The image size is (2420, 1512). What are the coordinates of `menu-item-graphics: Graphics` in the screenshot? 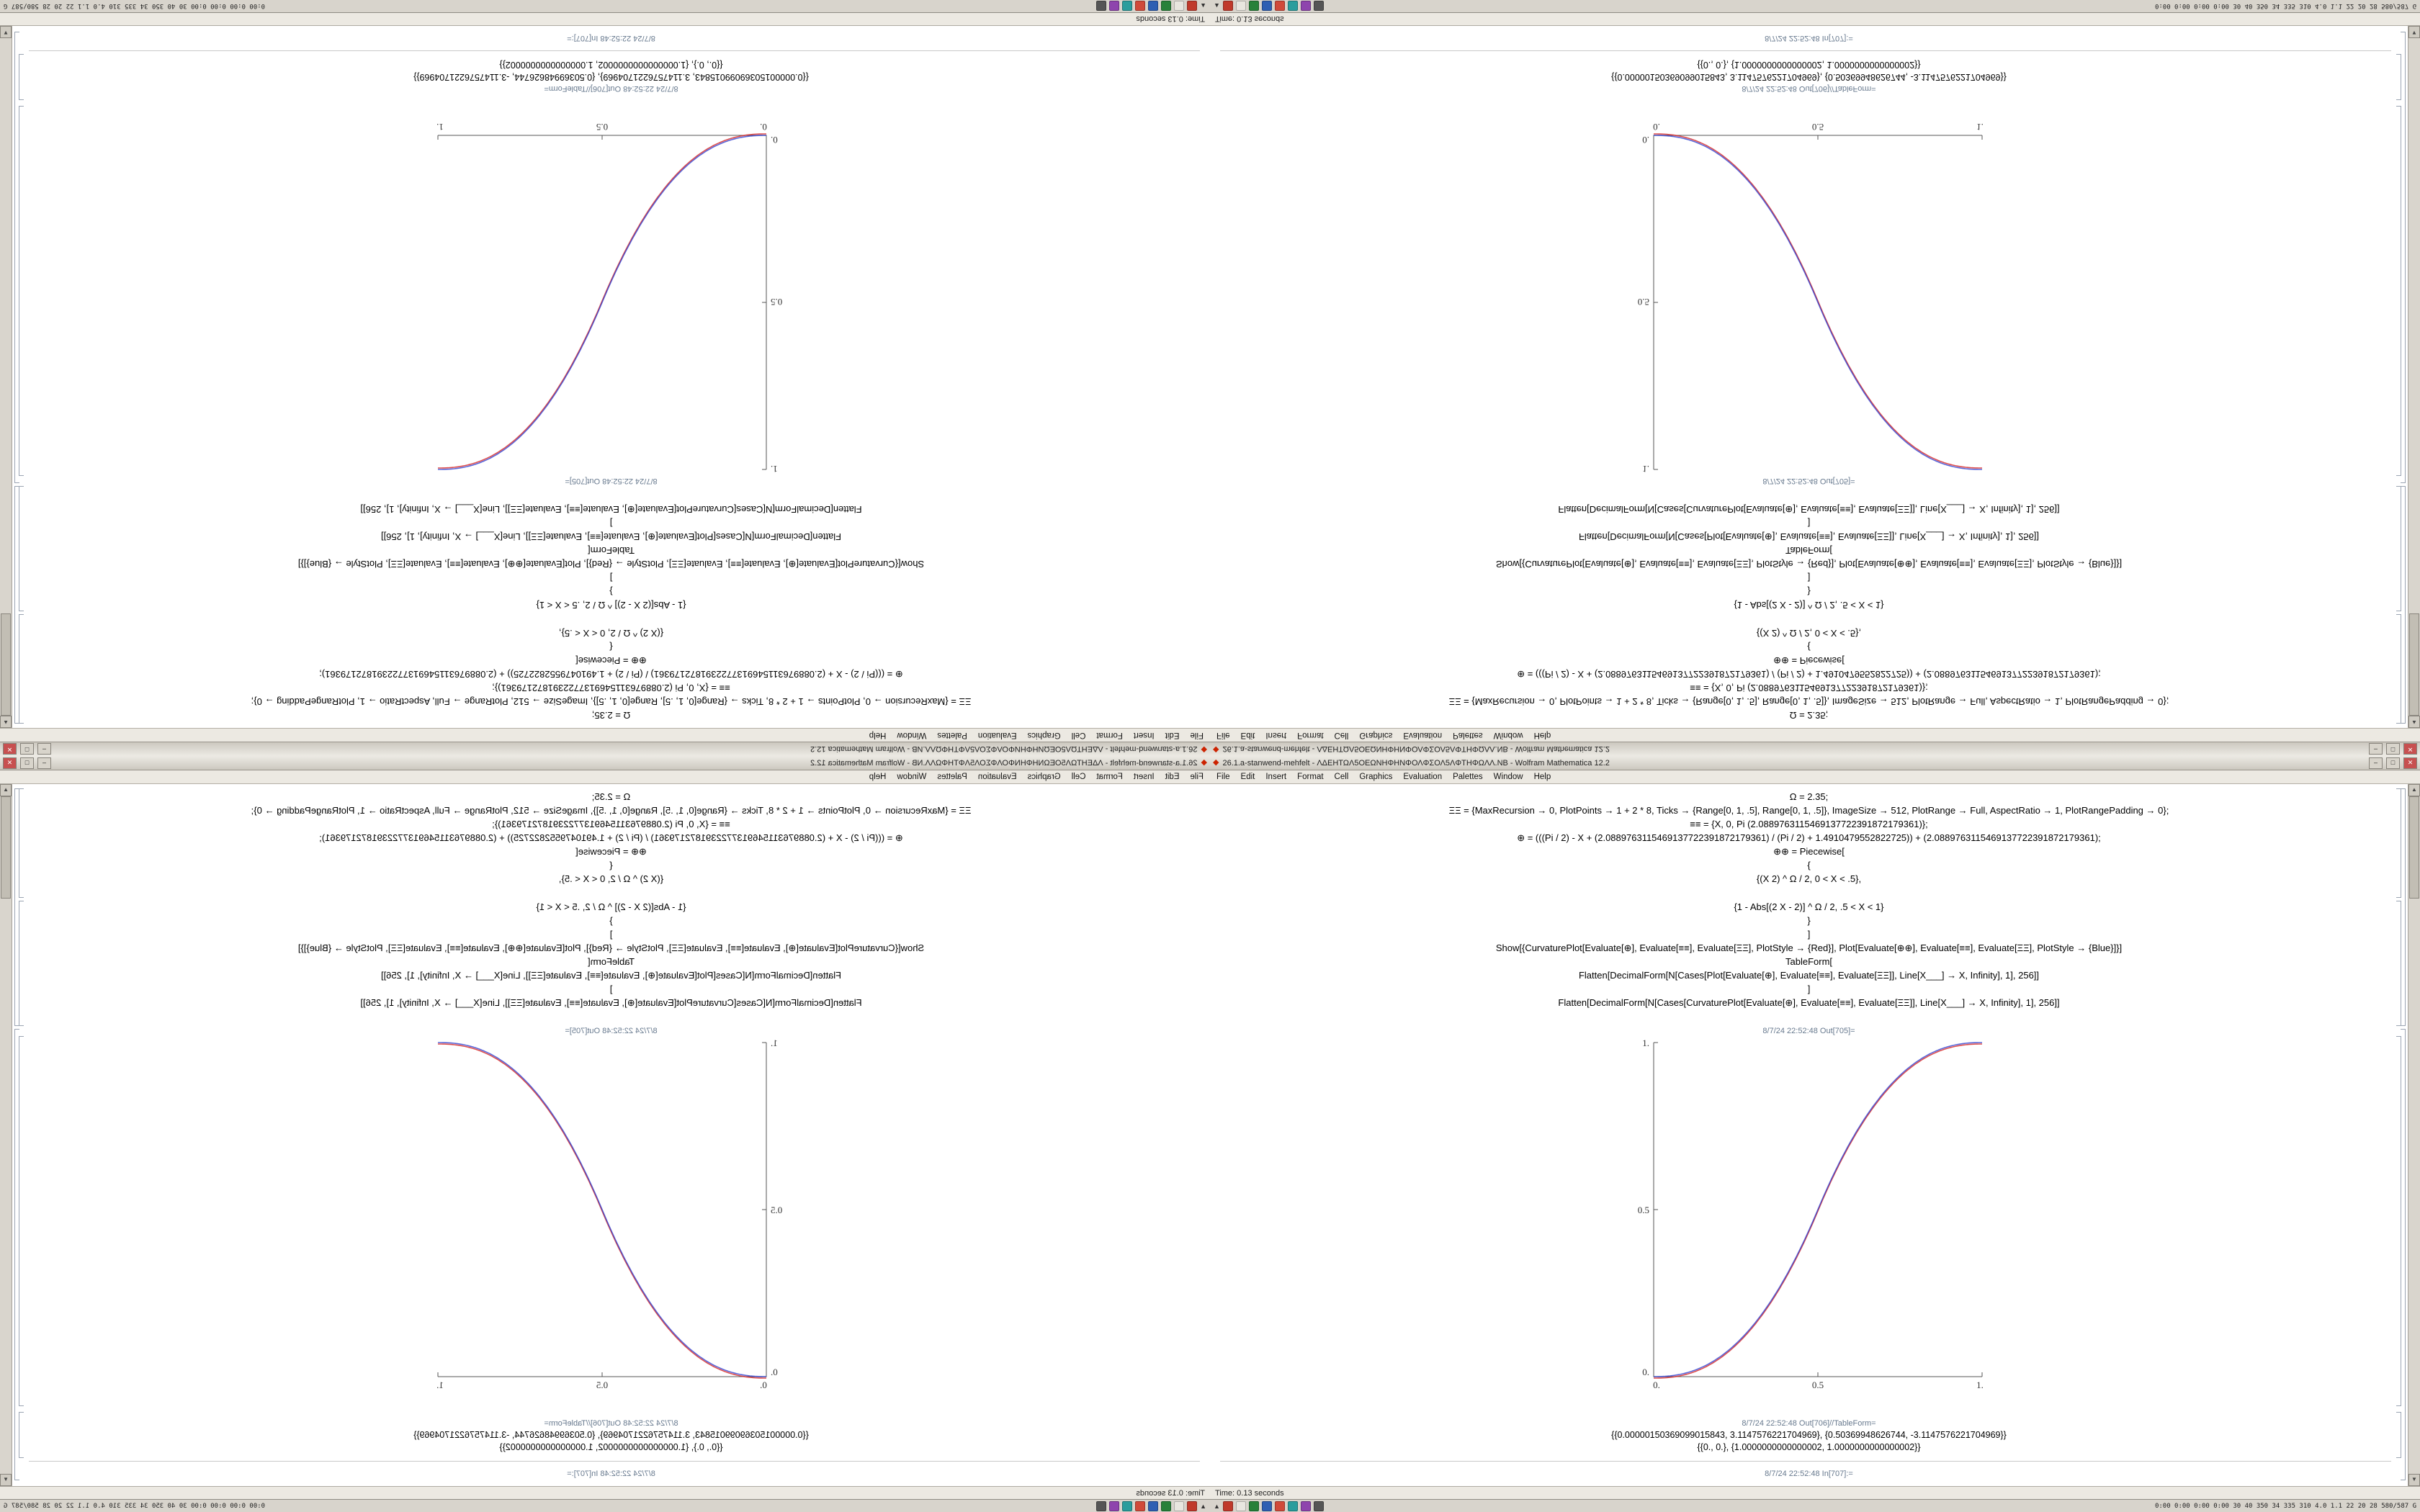 It's located at (1044, 777).